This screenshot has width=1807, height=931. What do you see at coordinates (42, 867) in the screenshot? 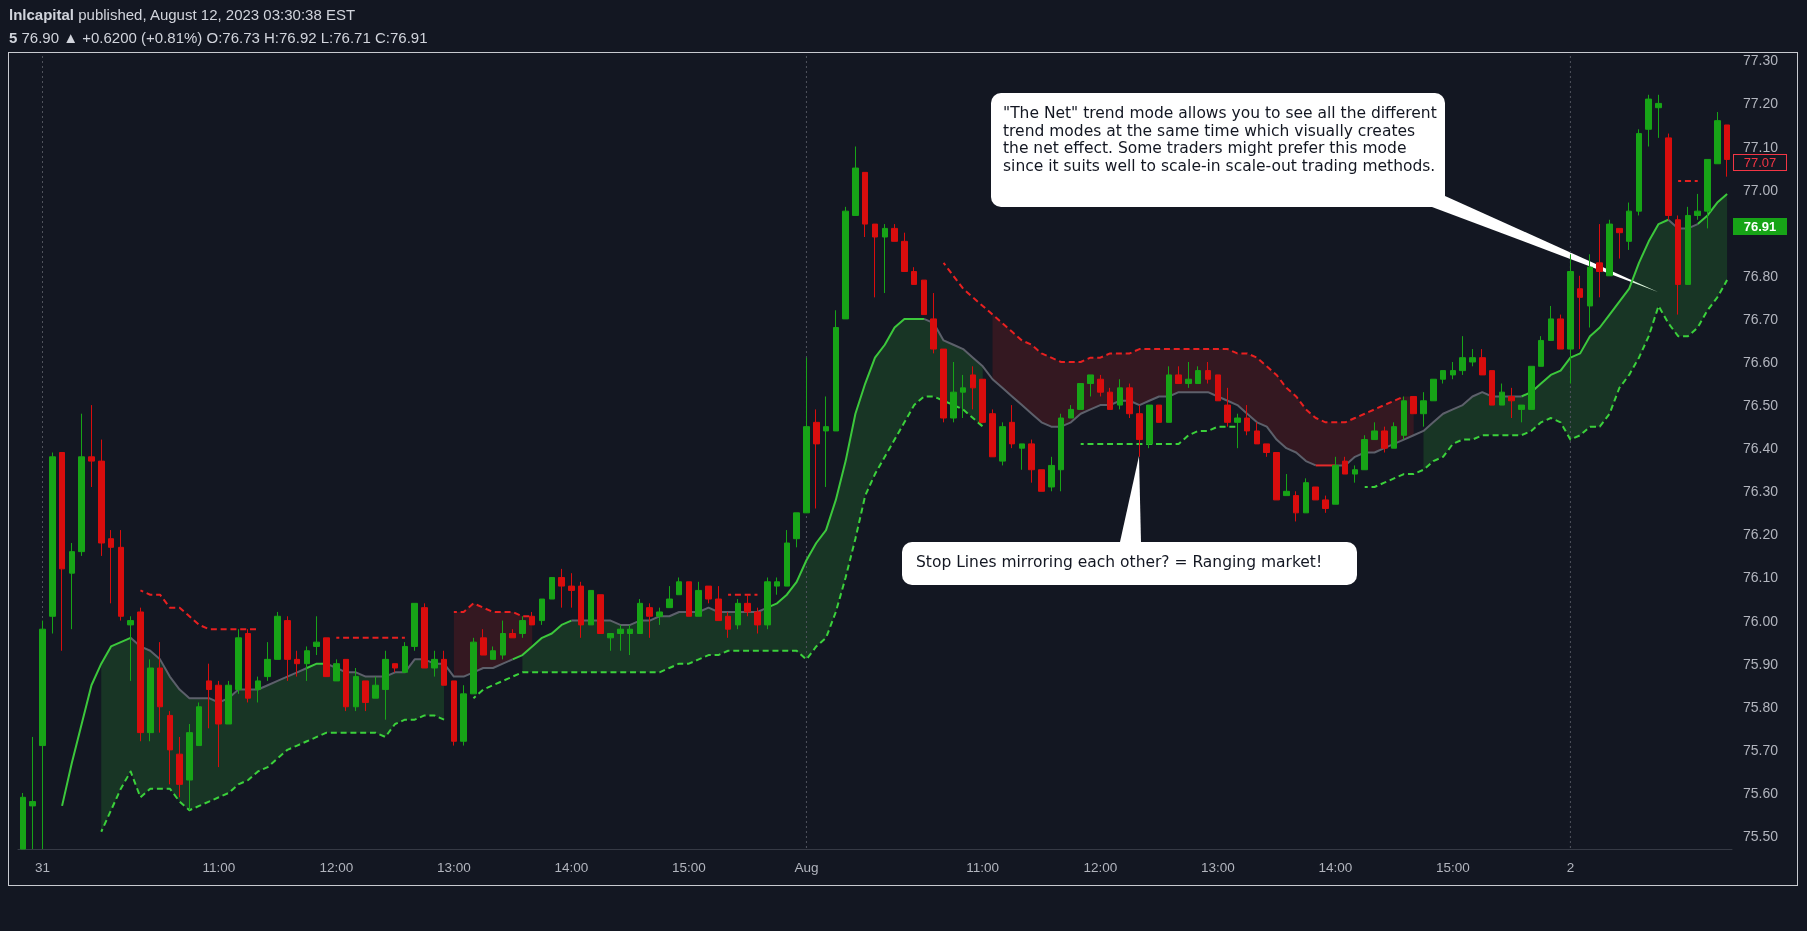
I see `x-tick-label: 31` at bounding box center [42, 867].